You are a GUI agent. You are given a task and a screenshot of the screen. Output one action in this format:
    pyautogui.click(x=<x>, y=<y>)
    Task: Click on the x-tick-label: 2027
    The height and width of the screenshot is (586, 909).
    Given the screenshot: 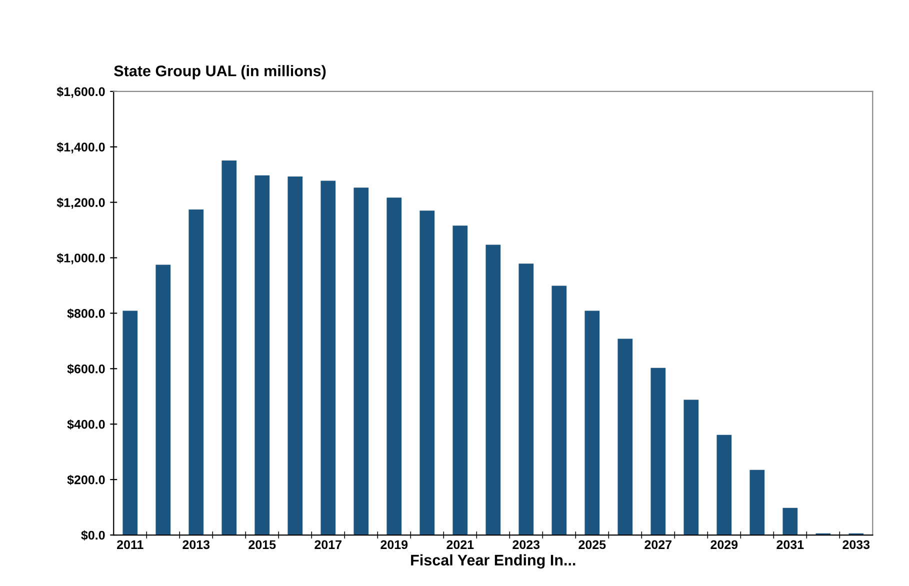 What is the action you would take?
    pyautogui.click(x=658, y=545)
    